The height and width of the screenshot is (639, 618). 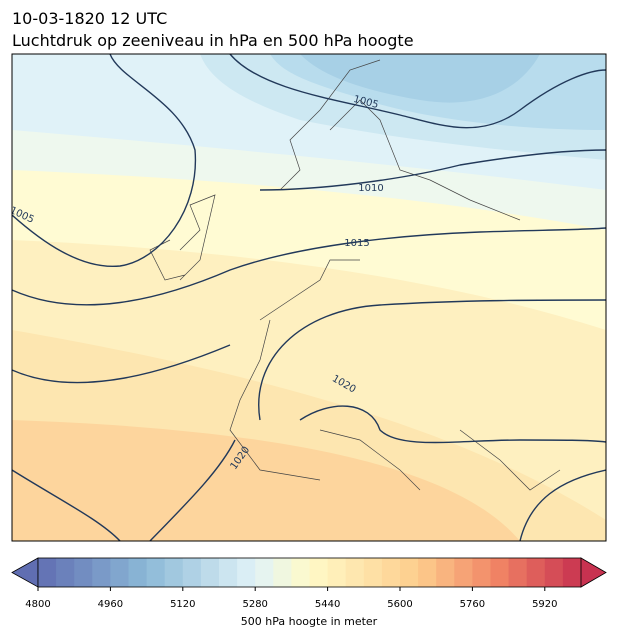 I want to click on band, so click(x=420, y=78).